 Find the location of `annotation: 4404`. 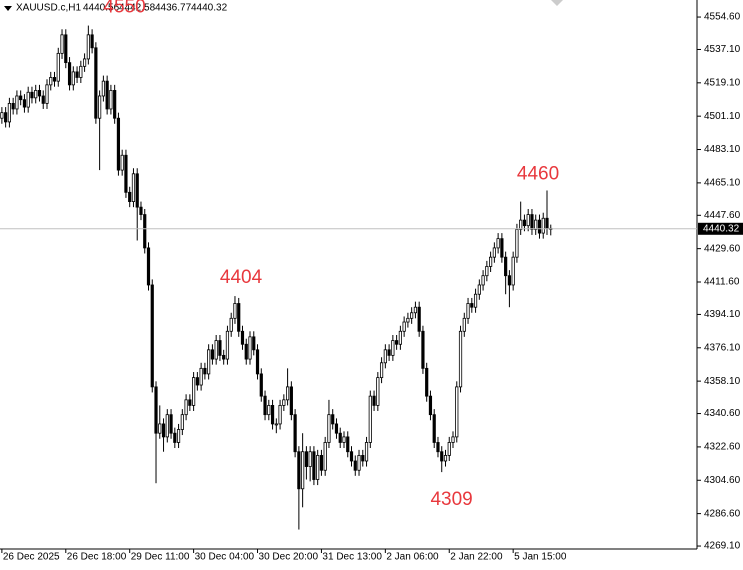

annotation: 4404 is located at coordinates (241, 277).